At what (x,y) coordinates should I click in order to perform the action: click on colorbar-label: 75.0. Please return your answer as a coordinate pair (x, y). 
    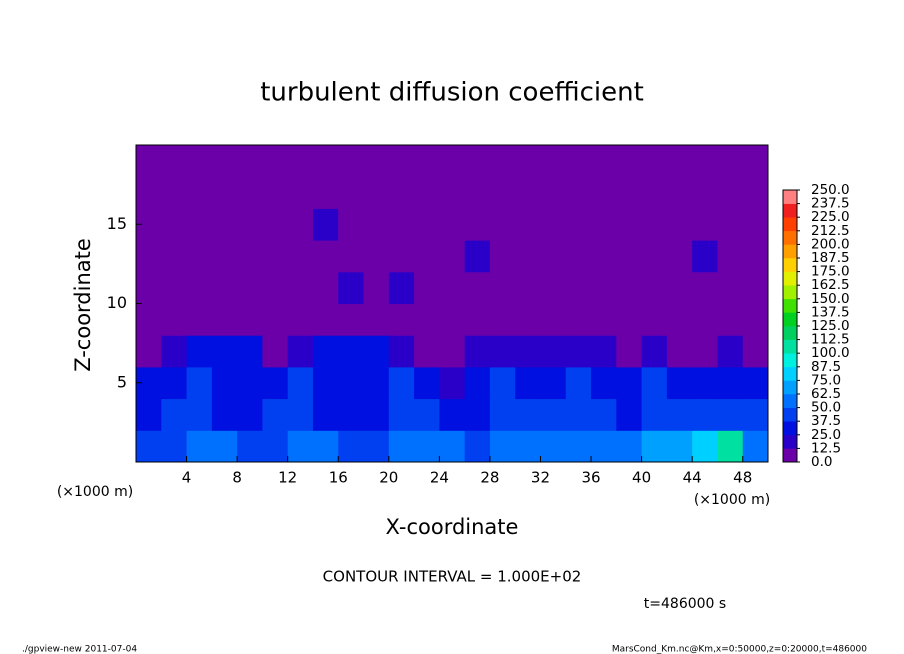
    Looking at the image, I should click on (826, 380).